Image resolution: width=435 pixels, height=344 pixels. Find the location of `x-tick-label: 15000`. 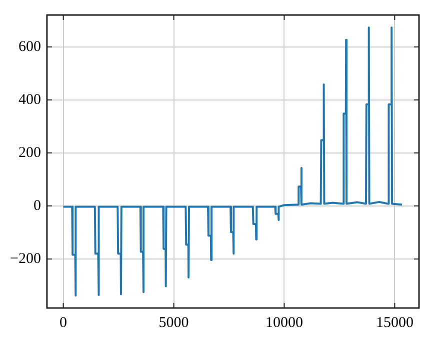

x-tick-label: 15000 is located at coordinates (395, 322).